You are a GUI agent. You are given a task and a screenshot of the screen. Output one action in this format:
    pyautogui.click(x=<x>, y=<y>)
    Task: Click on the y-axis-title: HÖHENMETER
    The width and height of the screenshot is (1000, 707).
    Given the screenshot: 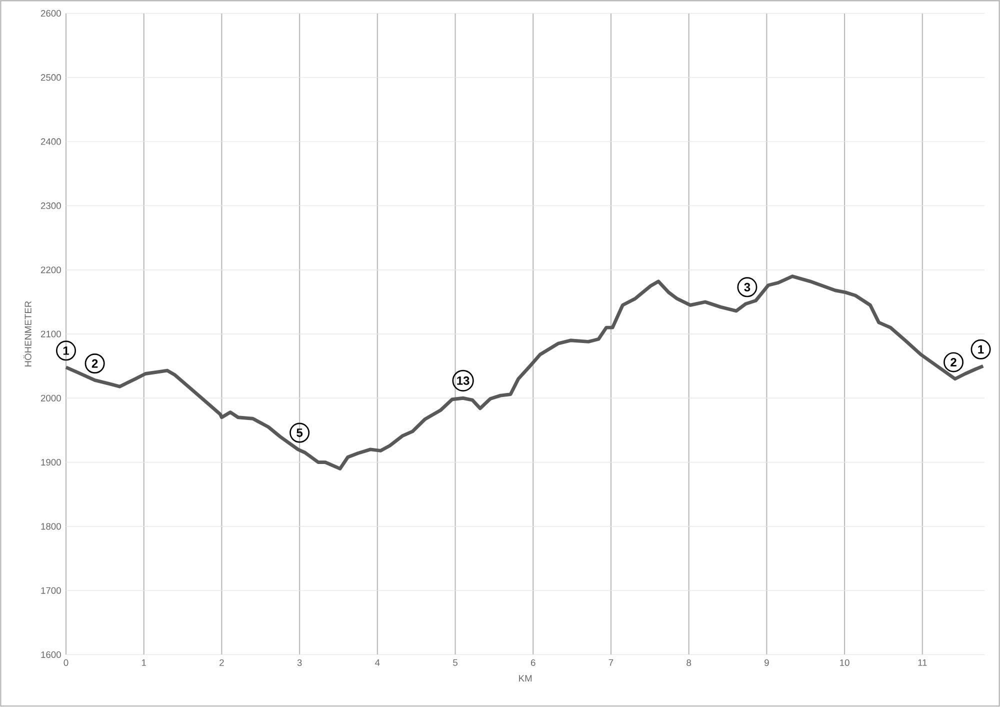 What is the action you would take?
    pyautogui.click(x=27, y=334)
    